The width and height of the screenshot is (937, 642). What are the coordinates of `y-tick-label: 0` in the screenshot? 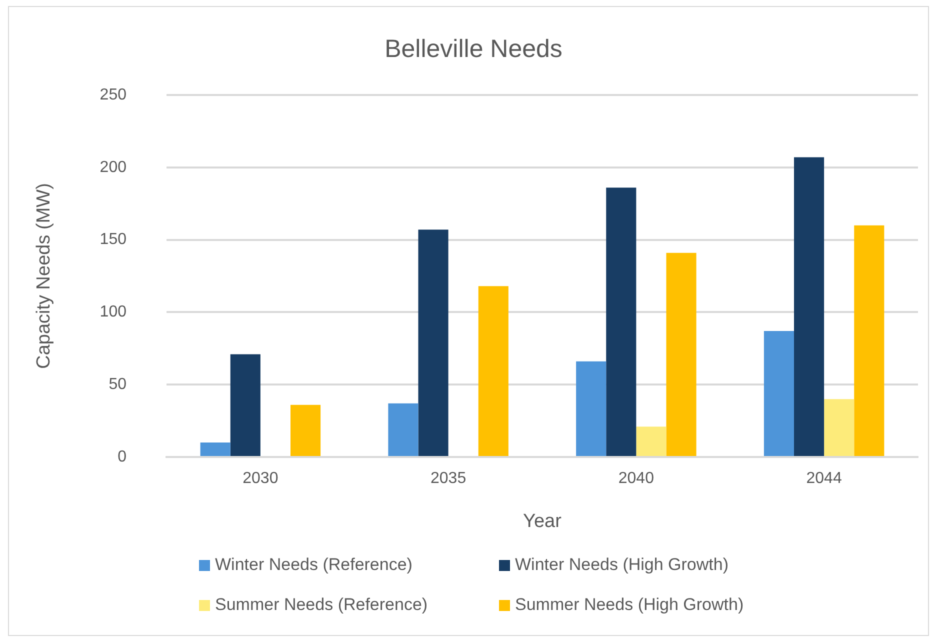 It's located at (122, 457).